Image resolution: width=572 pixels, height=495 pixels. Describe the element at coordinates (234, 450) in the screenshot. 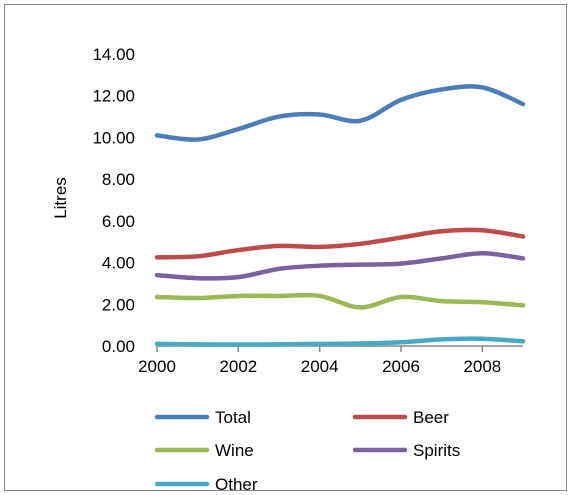

I see `legend-label-wine: Wine` at that location.